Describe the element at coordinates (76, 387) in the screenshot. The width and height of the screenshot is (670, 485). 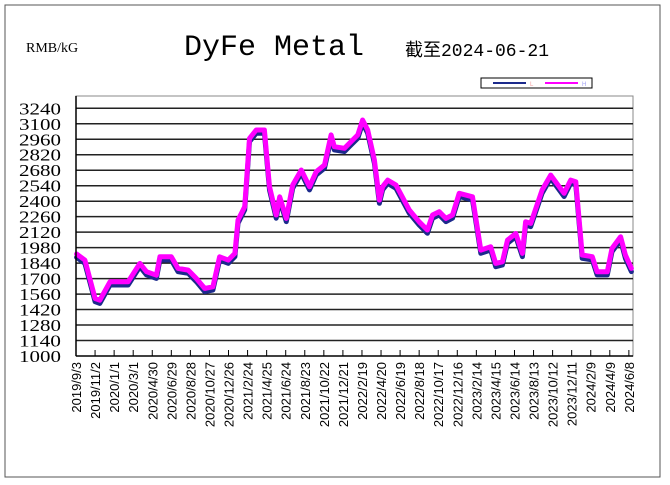
I see `x-tick-label: 2019/9/3` at that location.